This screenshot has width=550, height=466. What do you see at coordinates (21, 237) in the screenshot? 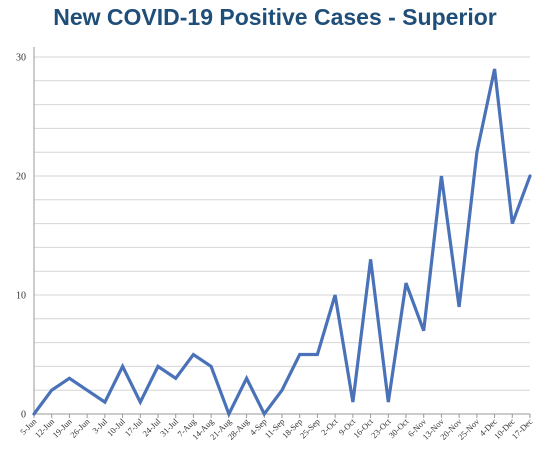
I see `y-tick-labels: 0 10 20 30` at bounding box center [21, 237].